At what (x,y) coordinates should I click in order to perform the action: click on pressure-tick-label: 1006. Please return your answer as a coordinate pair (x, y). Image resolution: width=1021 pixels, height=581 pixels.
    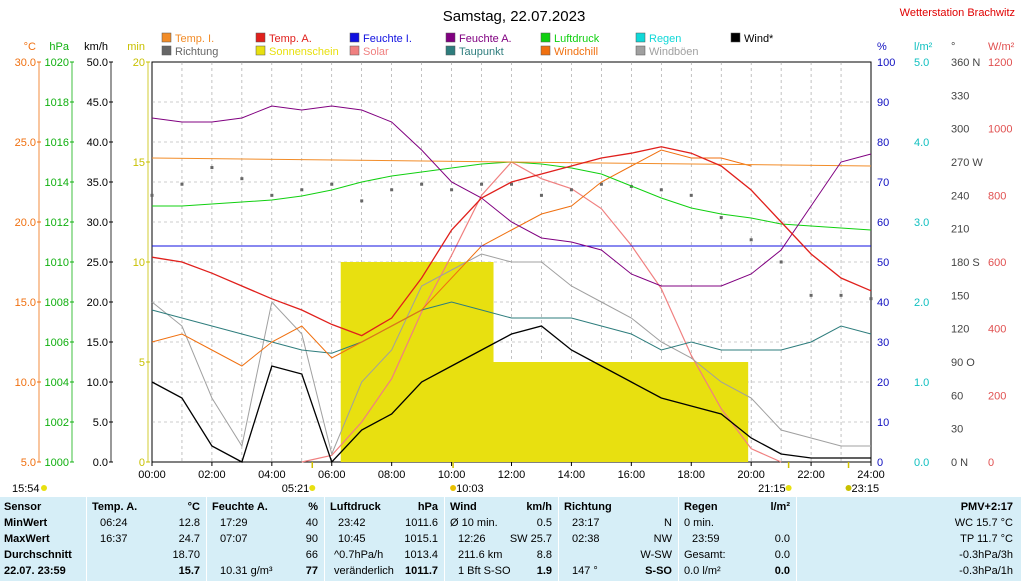
    Looking at the image, I should click on (57, 343).